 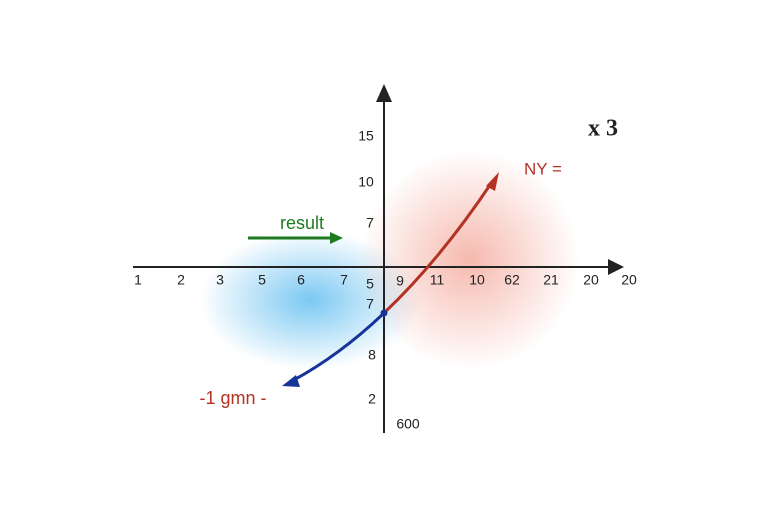 I want to click on ny-label: NY =, so click(x=543, y=168).